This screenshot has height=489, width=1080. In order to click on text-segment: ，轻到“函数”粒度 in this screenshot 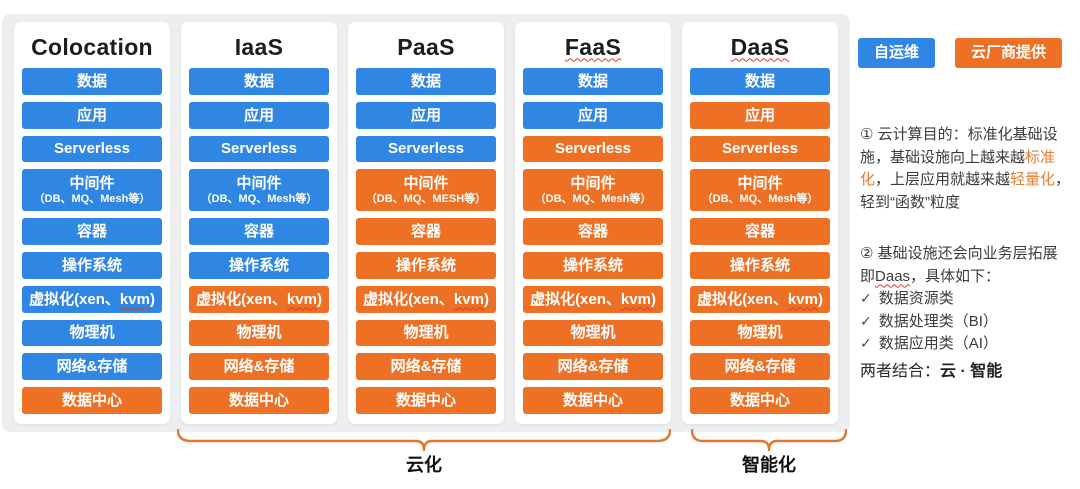, I will do `click(965, 191)`.